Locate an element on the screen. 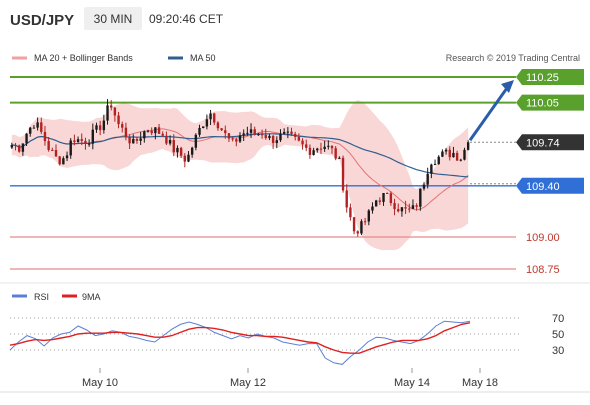 The width and height of the screenshot is (590, 405). rsi-line is located at coordinates (240, 342).